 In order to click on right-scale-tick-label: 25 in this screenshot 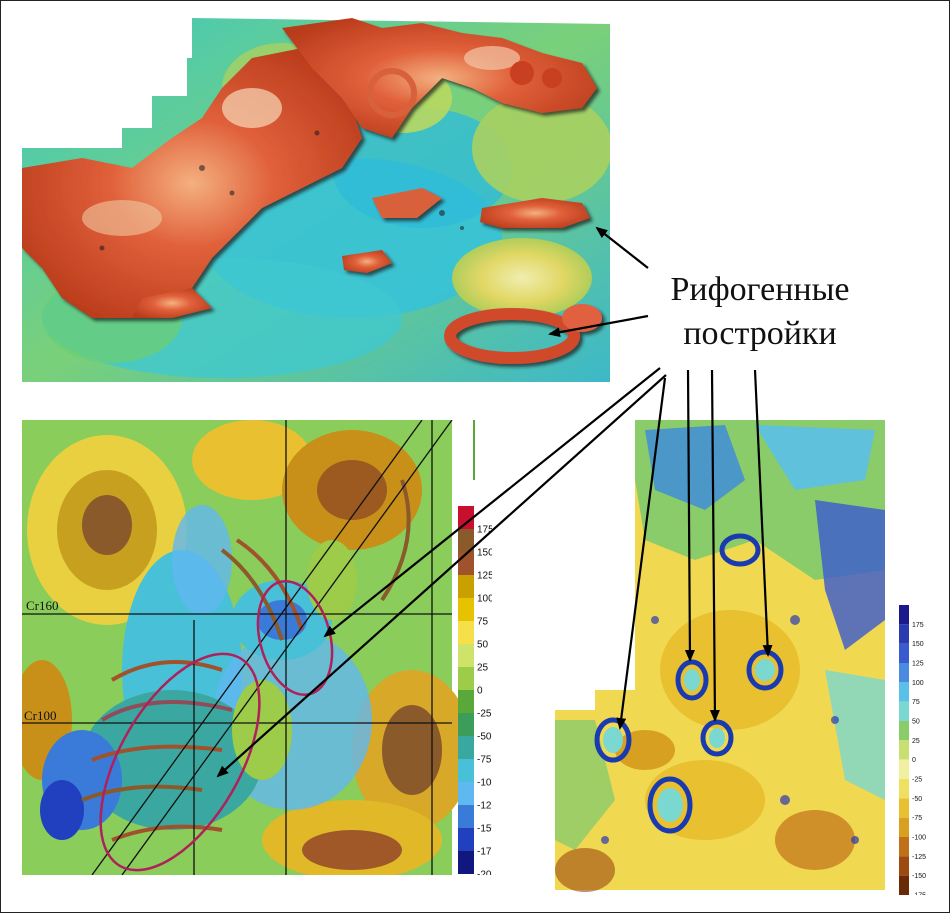, I will do `click(916, 741)`.